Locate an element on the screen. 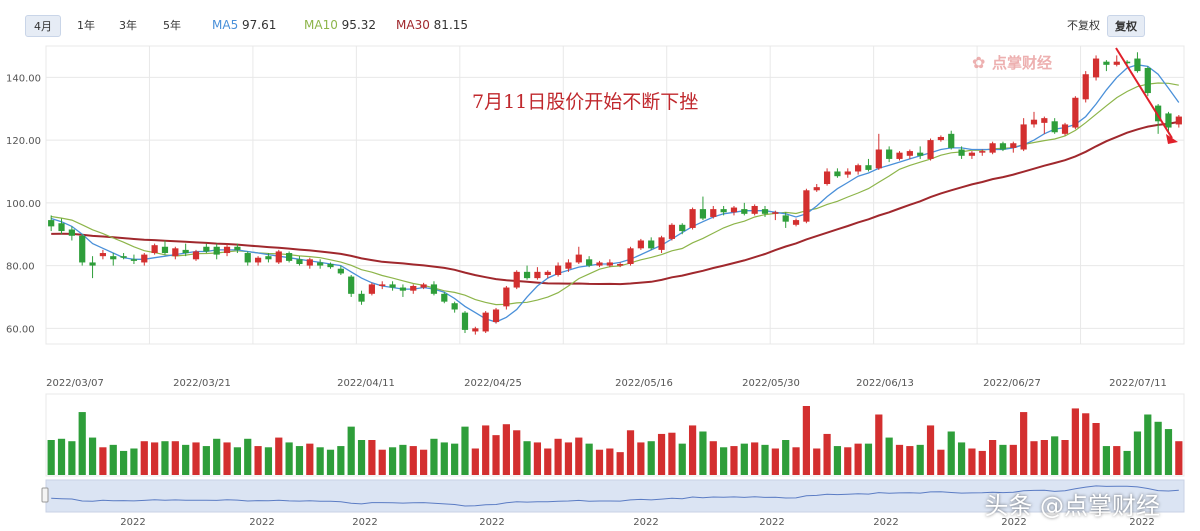  date-label: 2022/06/27 is located at coordinates (1012, 383).